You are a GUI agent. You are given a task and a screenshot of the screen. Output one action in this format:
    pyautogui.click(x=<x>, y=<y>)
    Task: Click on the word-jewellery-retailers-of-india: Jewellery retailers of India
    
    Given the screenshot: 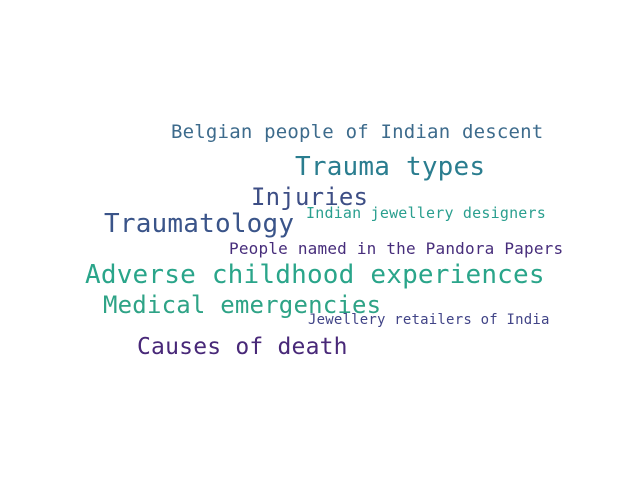 What is the action you would take?
    pyautogui.click(x=429, y=320)
    